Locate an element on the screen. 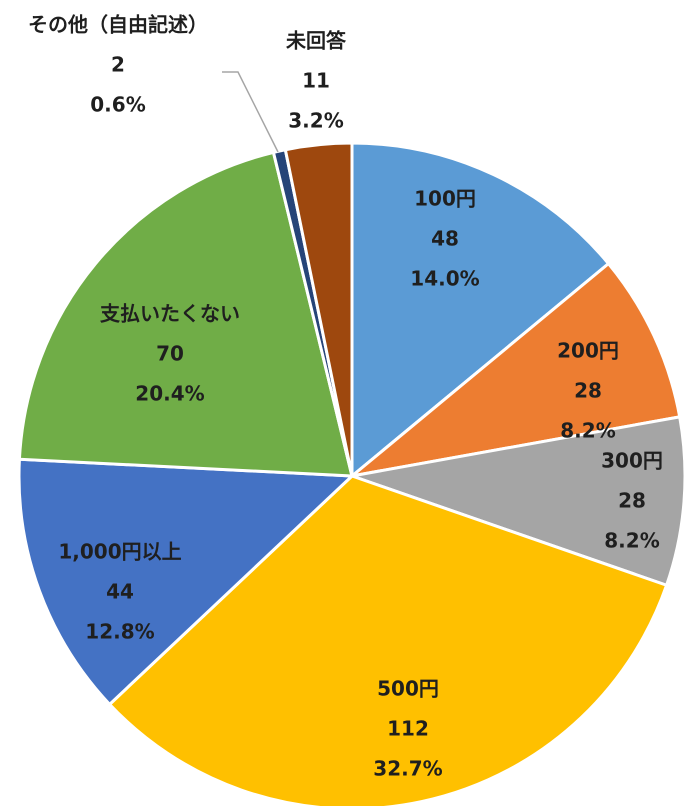  slice-label: 支払いたくない is located at coordinates (170, 314).